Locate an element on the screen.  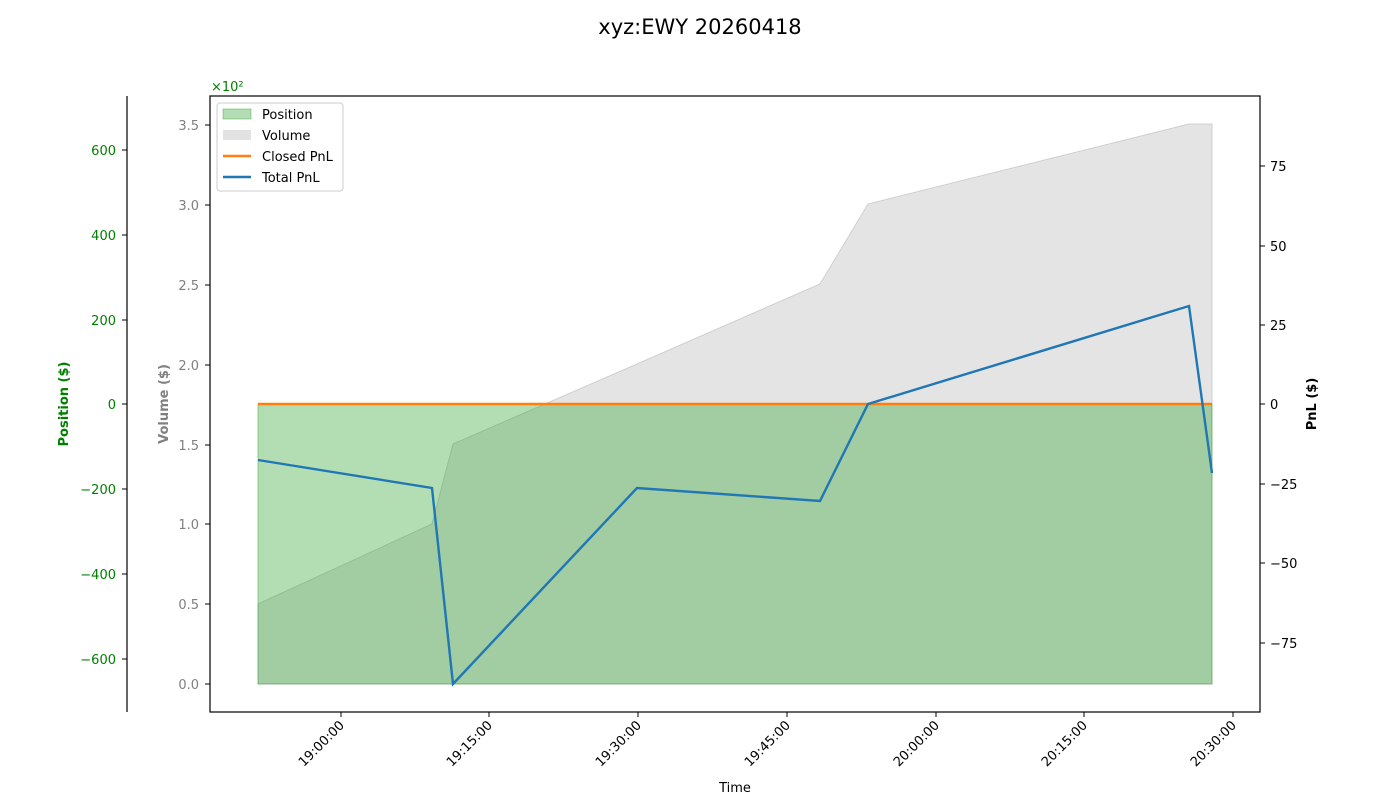
pnl-axis-ticks: 75 50 25 0 −25 −50 −75 is located at coordinates (1278, 406).